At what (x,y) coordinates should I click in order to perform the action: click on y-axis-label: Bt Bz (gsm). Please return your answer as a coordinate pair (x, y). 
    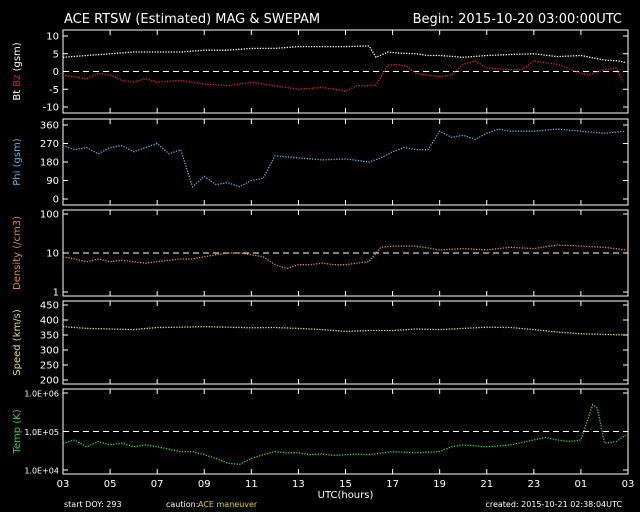
    Looking at the image, I should click on (17, 71).